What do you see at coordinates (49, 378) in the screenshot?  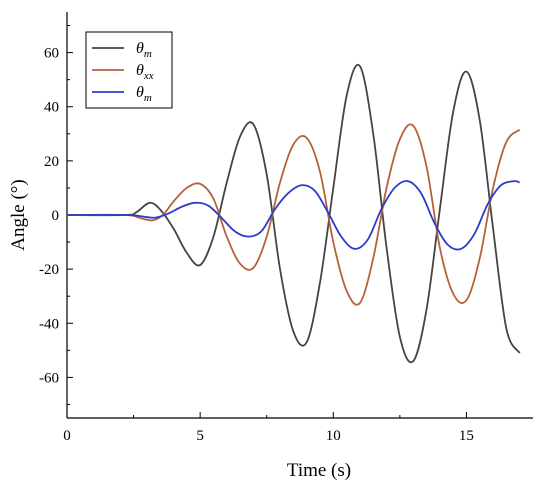 I see `y-tick-label: -60` at bounding box center [49, 378].